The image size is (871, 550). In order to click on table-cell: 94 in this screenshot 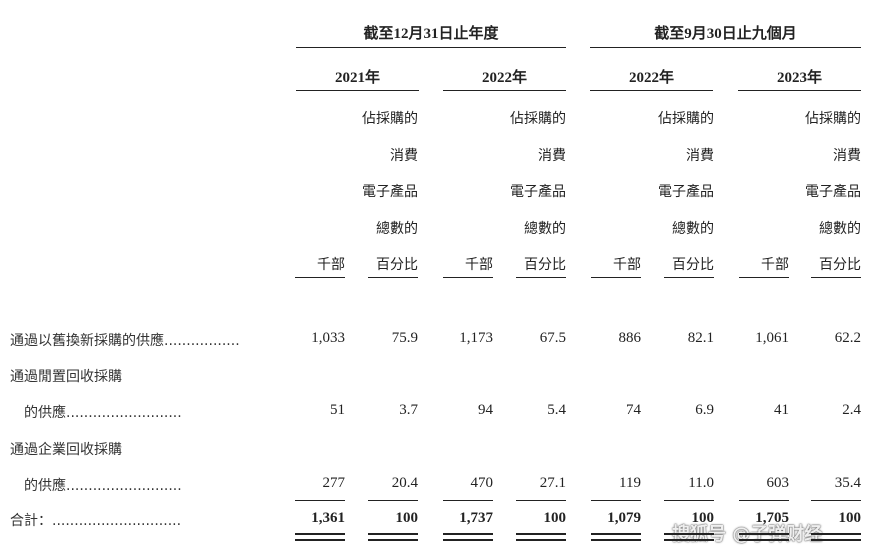, I will do `click(485, 410)`.